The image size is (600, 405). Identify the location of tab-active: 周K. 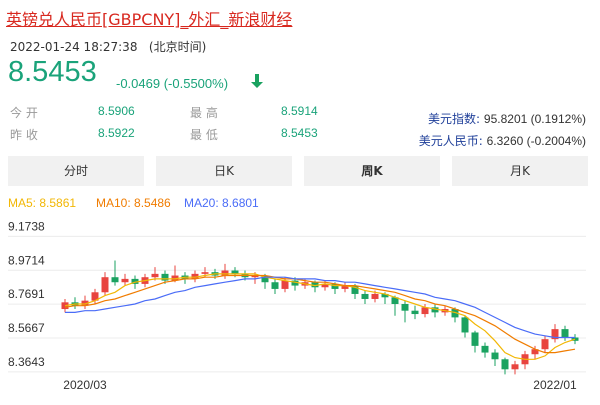
(372, 171).